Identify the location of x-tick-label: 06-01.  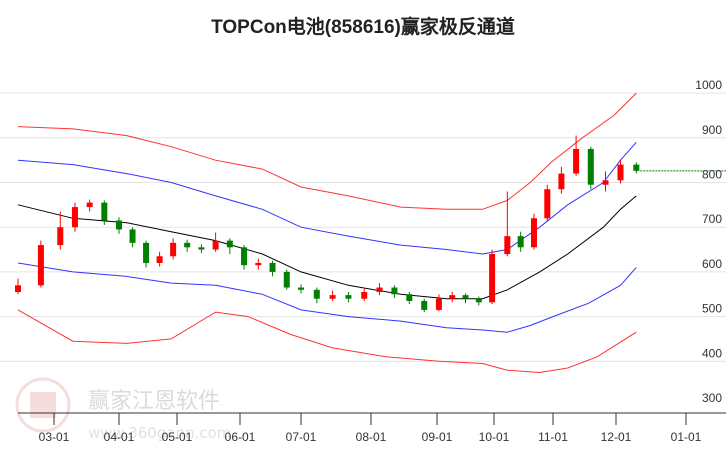
(240, 437).